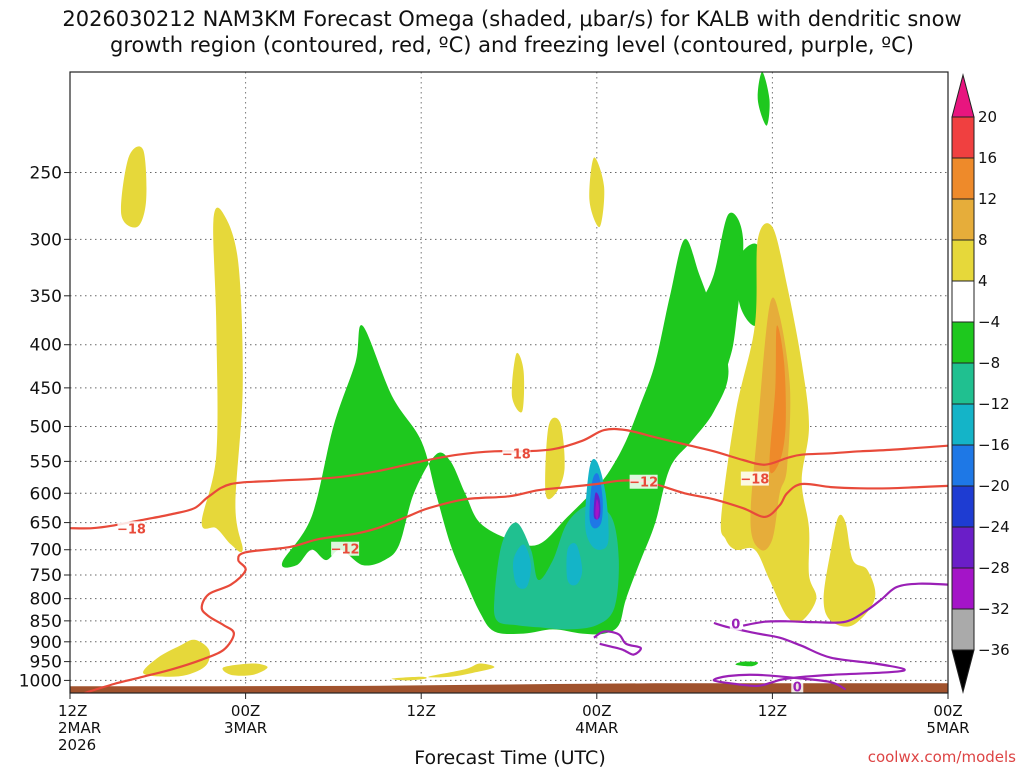  What do you see at coordinates (747, 664) in the screenshot?
I see `omega-region-ascent-small-low` at bounding box center [747, 664].